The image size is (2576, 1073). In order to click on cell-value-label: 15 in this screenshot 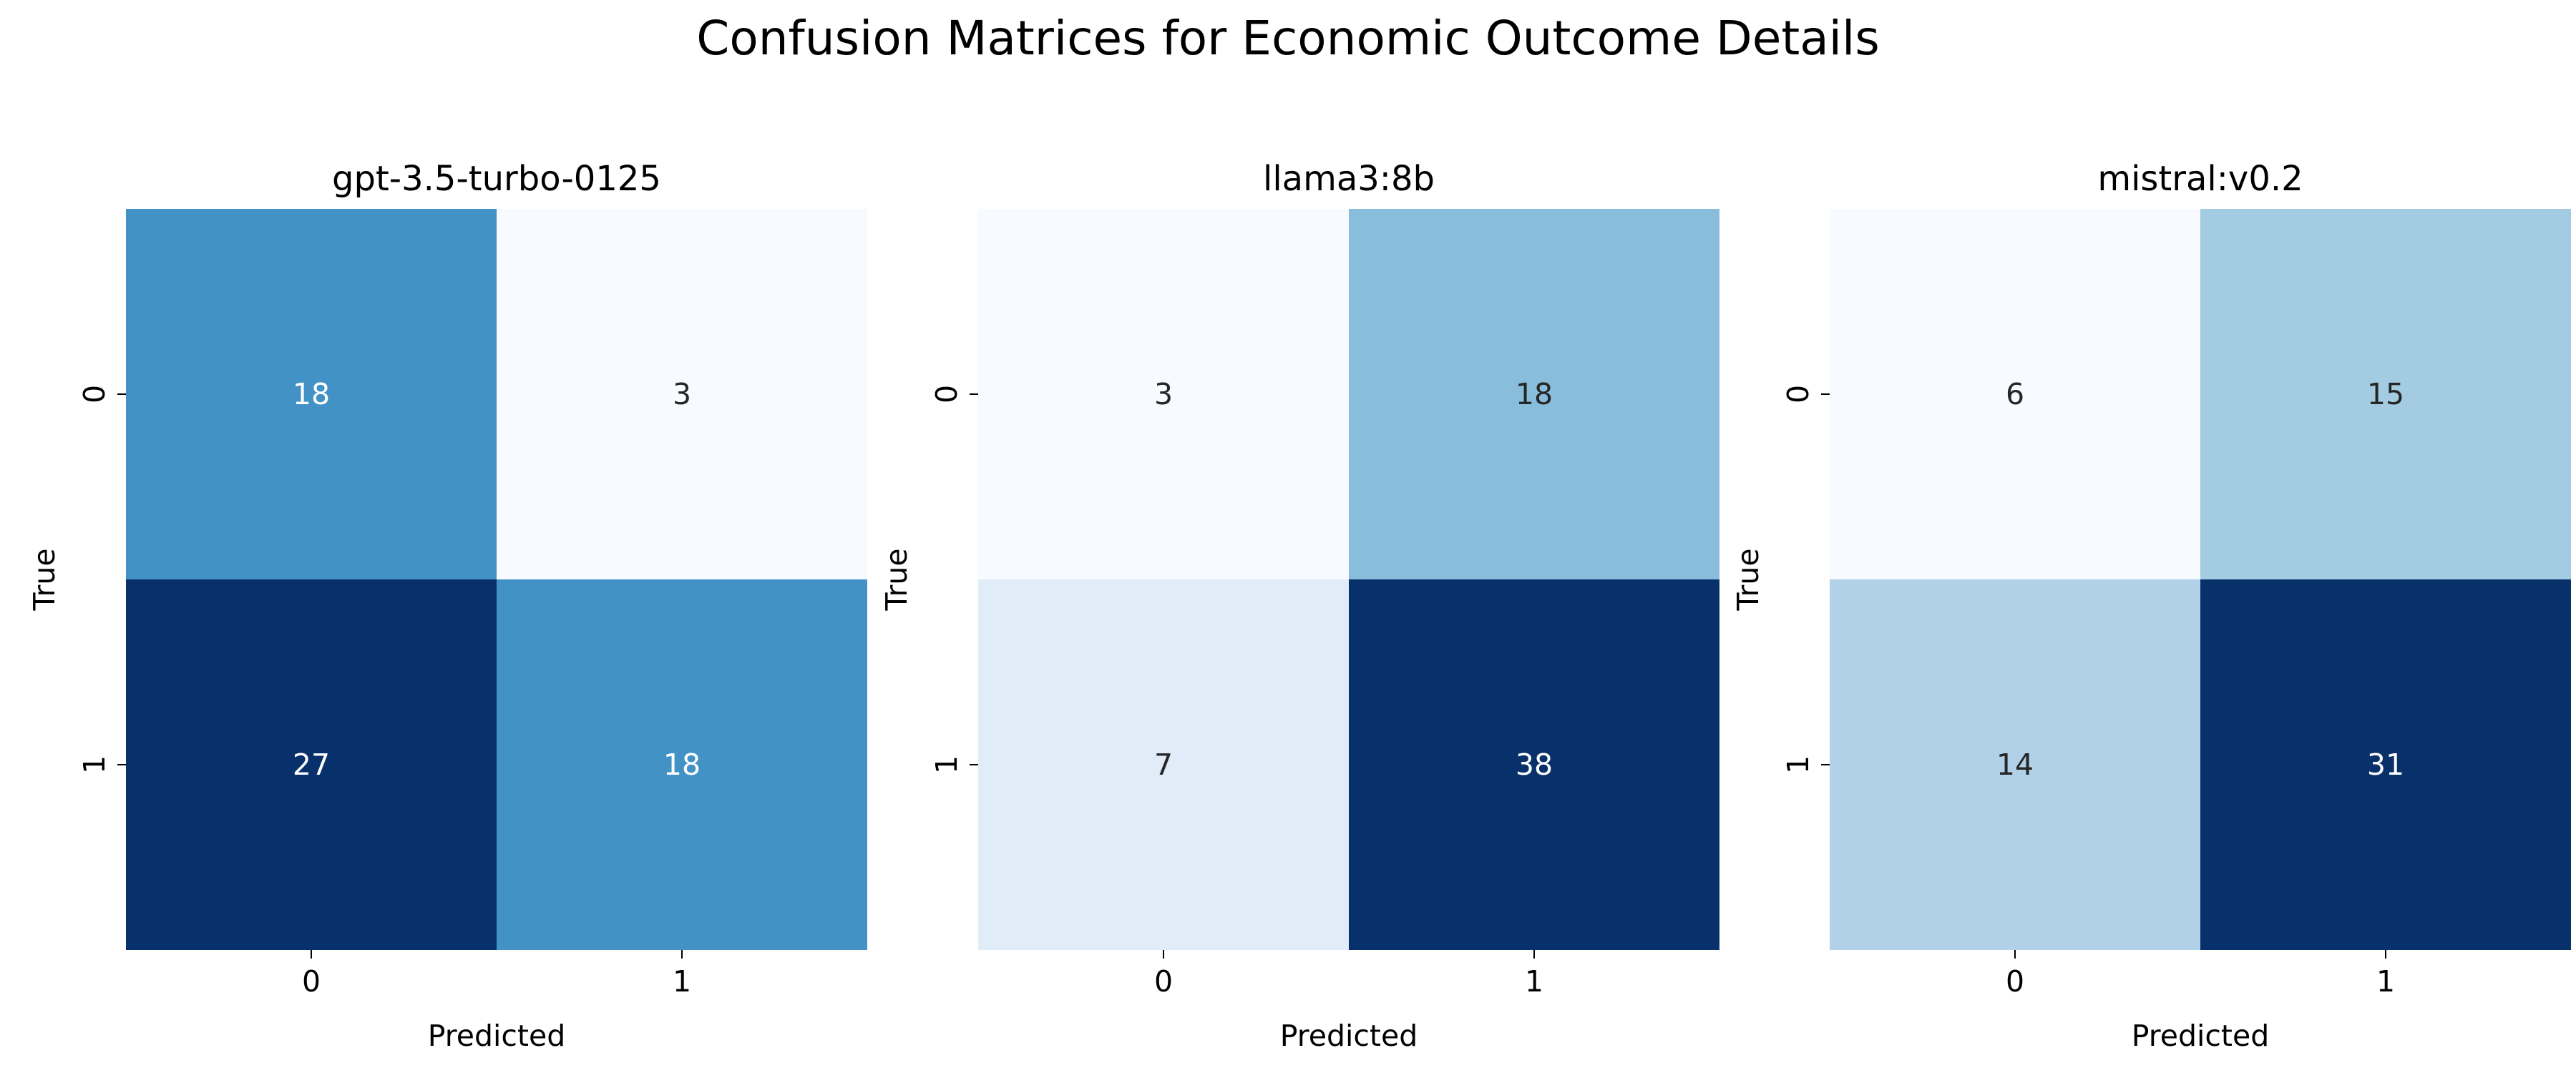, I will do `click(2385, 394)`.